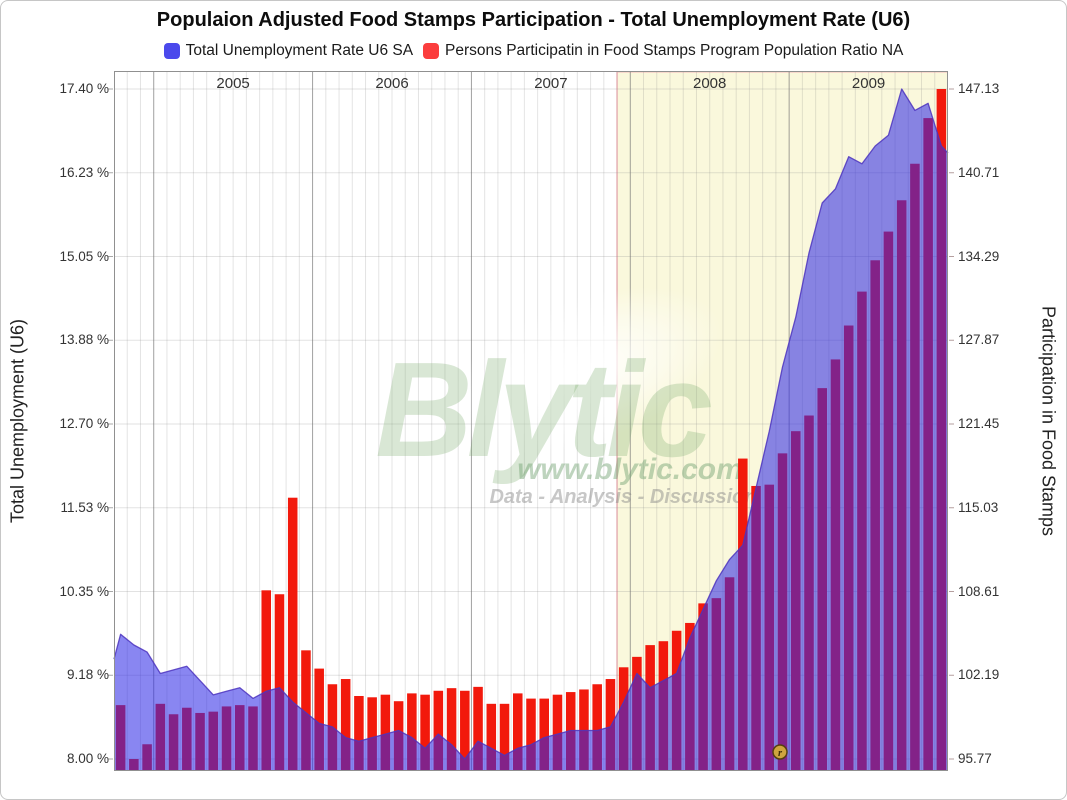  I want to click on right-tick-label: 147.13, so click(979, 88).